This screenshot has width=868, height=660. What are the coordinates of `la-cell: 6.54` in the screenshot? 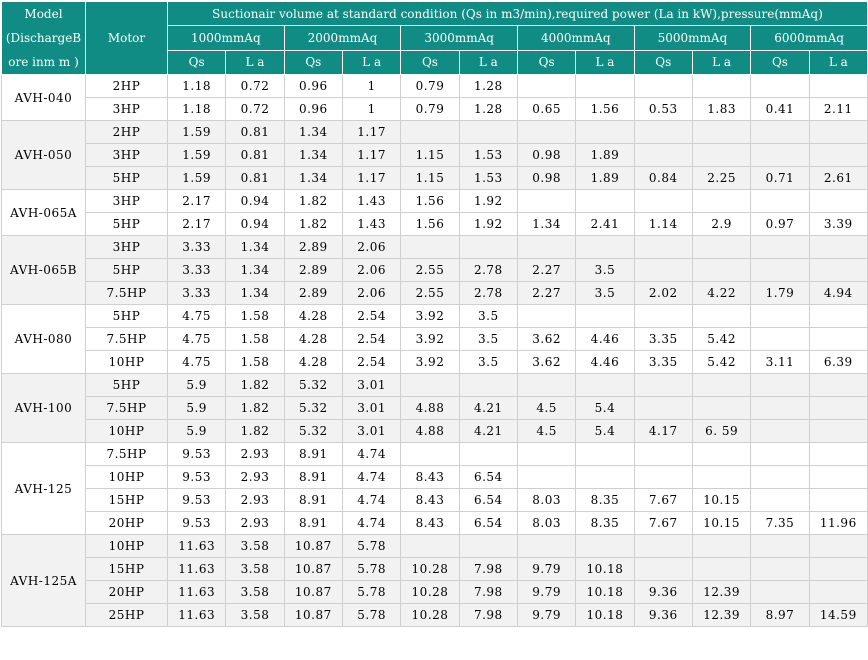 It's located at (488, 500).